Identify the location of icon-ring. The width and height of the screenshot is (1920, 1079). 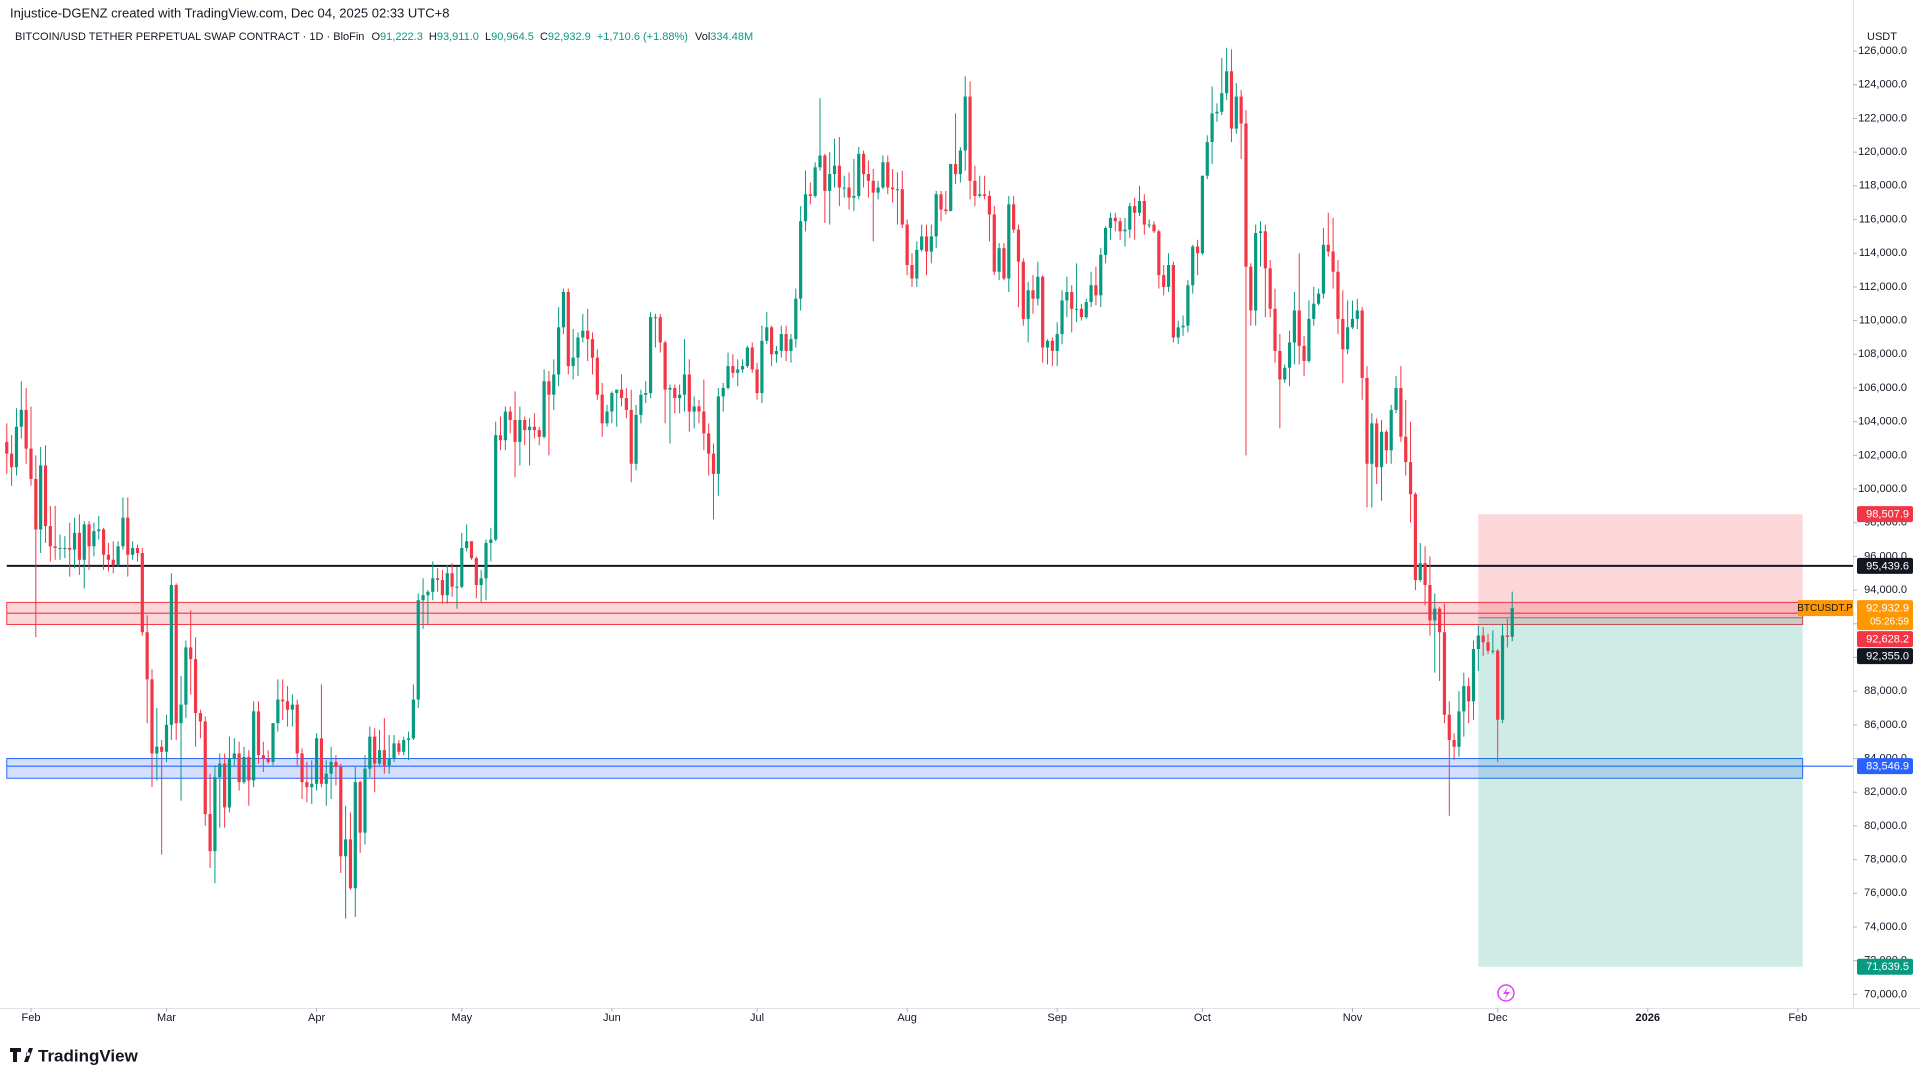
(1506, 993).